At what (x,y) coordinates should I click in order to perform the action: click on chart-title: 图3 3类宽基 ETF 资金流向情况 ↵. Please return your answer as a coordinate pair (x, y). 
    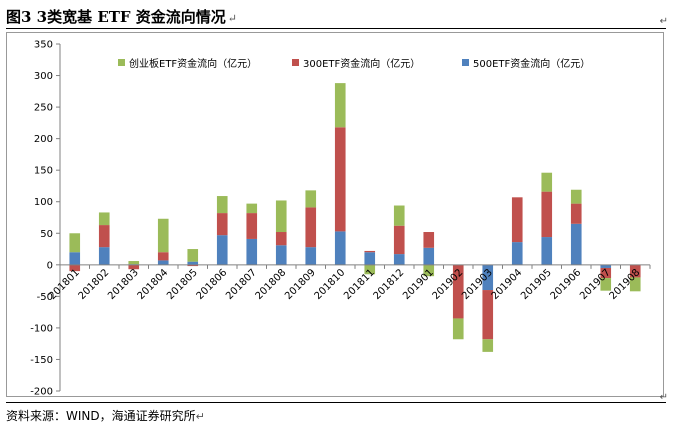
    Looking at the image, I should click on (121, 16).